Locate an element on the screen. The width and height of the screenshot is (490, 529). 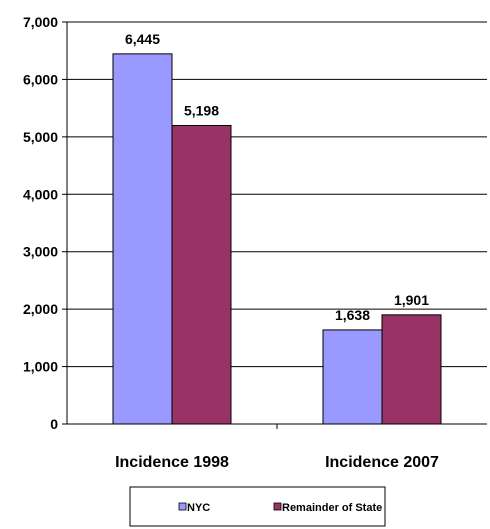
y-tick-label: 1,000 is located at coordinates (40, 367).